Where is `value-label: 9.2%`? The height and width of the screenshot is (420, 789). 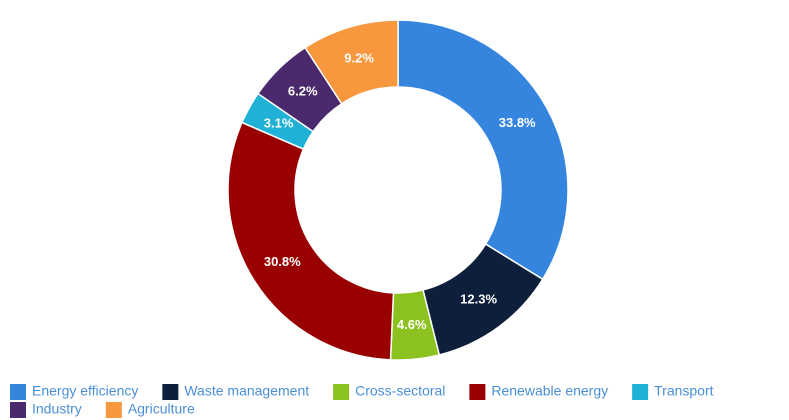
value-label: 9.2% is located at coordinates (359, 58).